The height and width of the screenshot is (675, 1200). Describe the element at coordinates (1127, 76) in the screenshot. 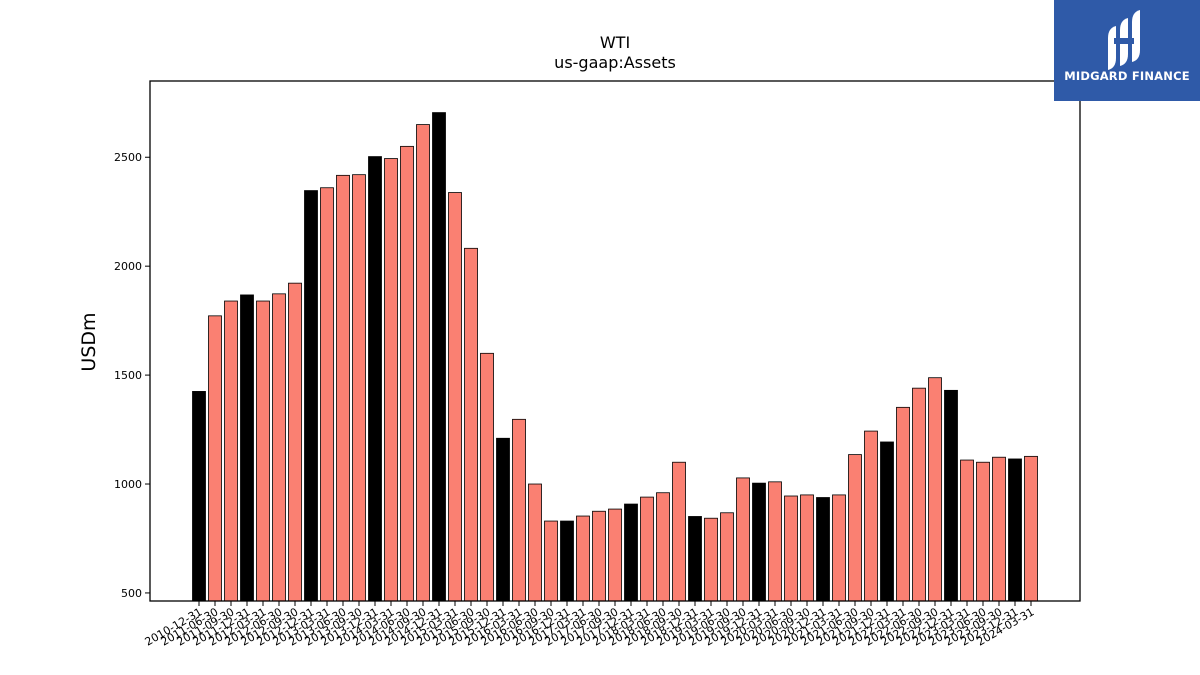

I see `logo-text: MIDGARD FINANCE` at that location.